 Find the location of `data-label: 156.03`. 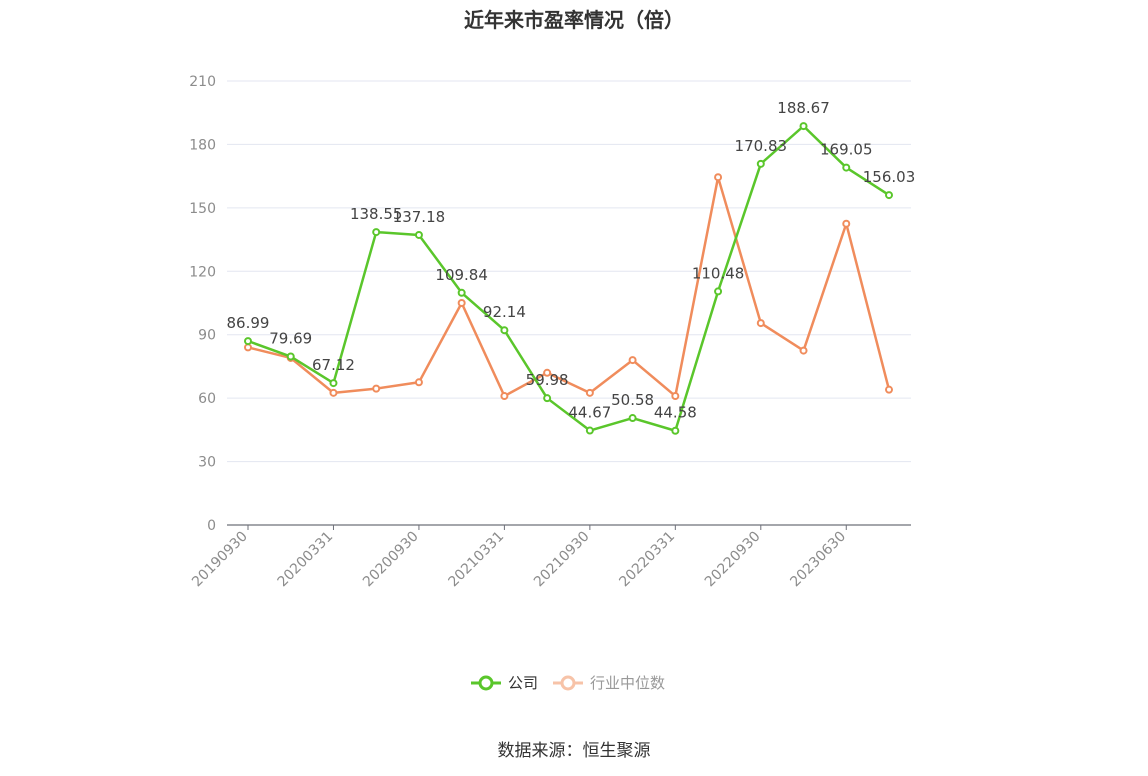

data-label: 156.03 is located at coordinates (889, 177).